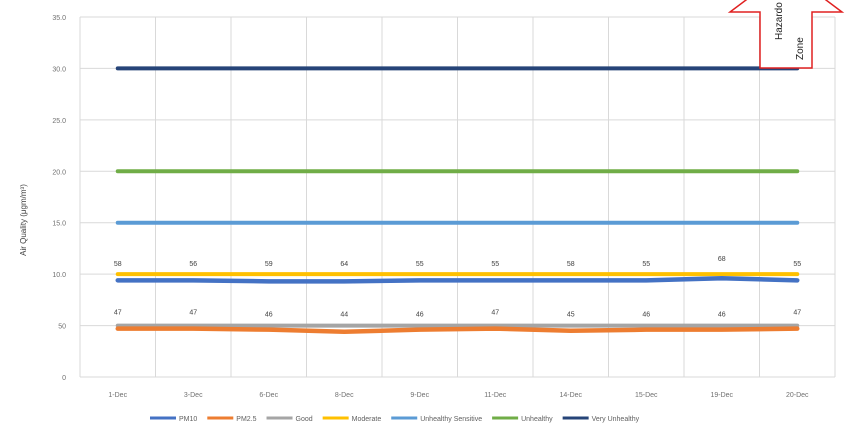 This screenshot has width=848, height=428. Describe the element at coordinates (117, 395) in the screenshot. I see `x-tick-label: 1-Dec` at that location.